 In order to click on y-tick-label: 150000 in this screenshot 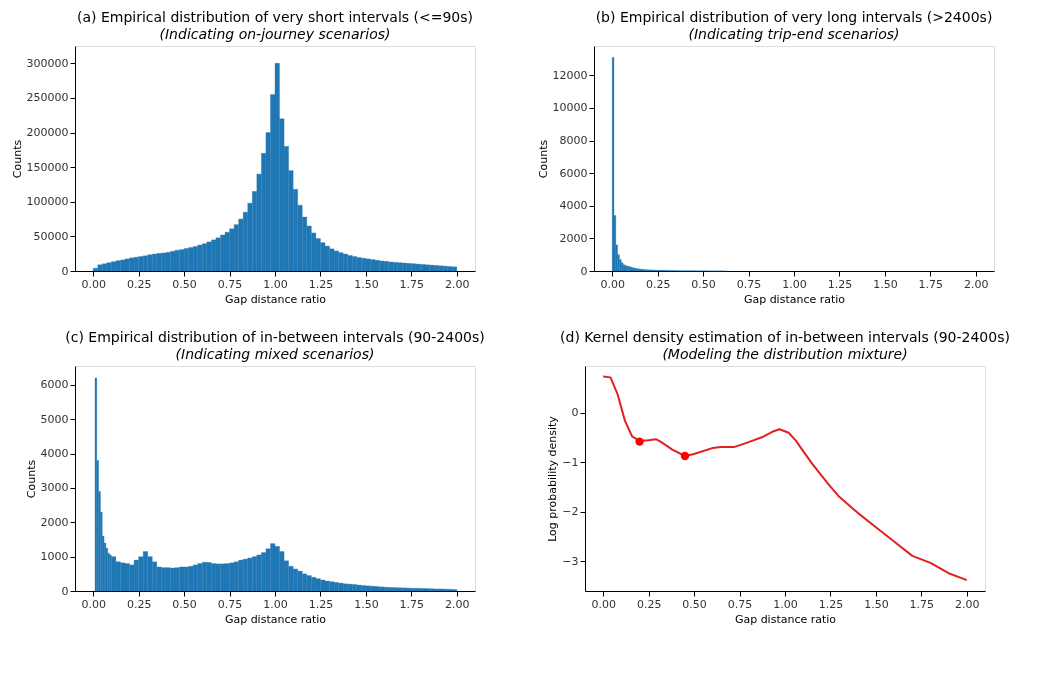, I will do `click(47, 167)`.